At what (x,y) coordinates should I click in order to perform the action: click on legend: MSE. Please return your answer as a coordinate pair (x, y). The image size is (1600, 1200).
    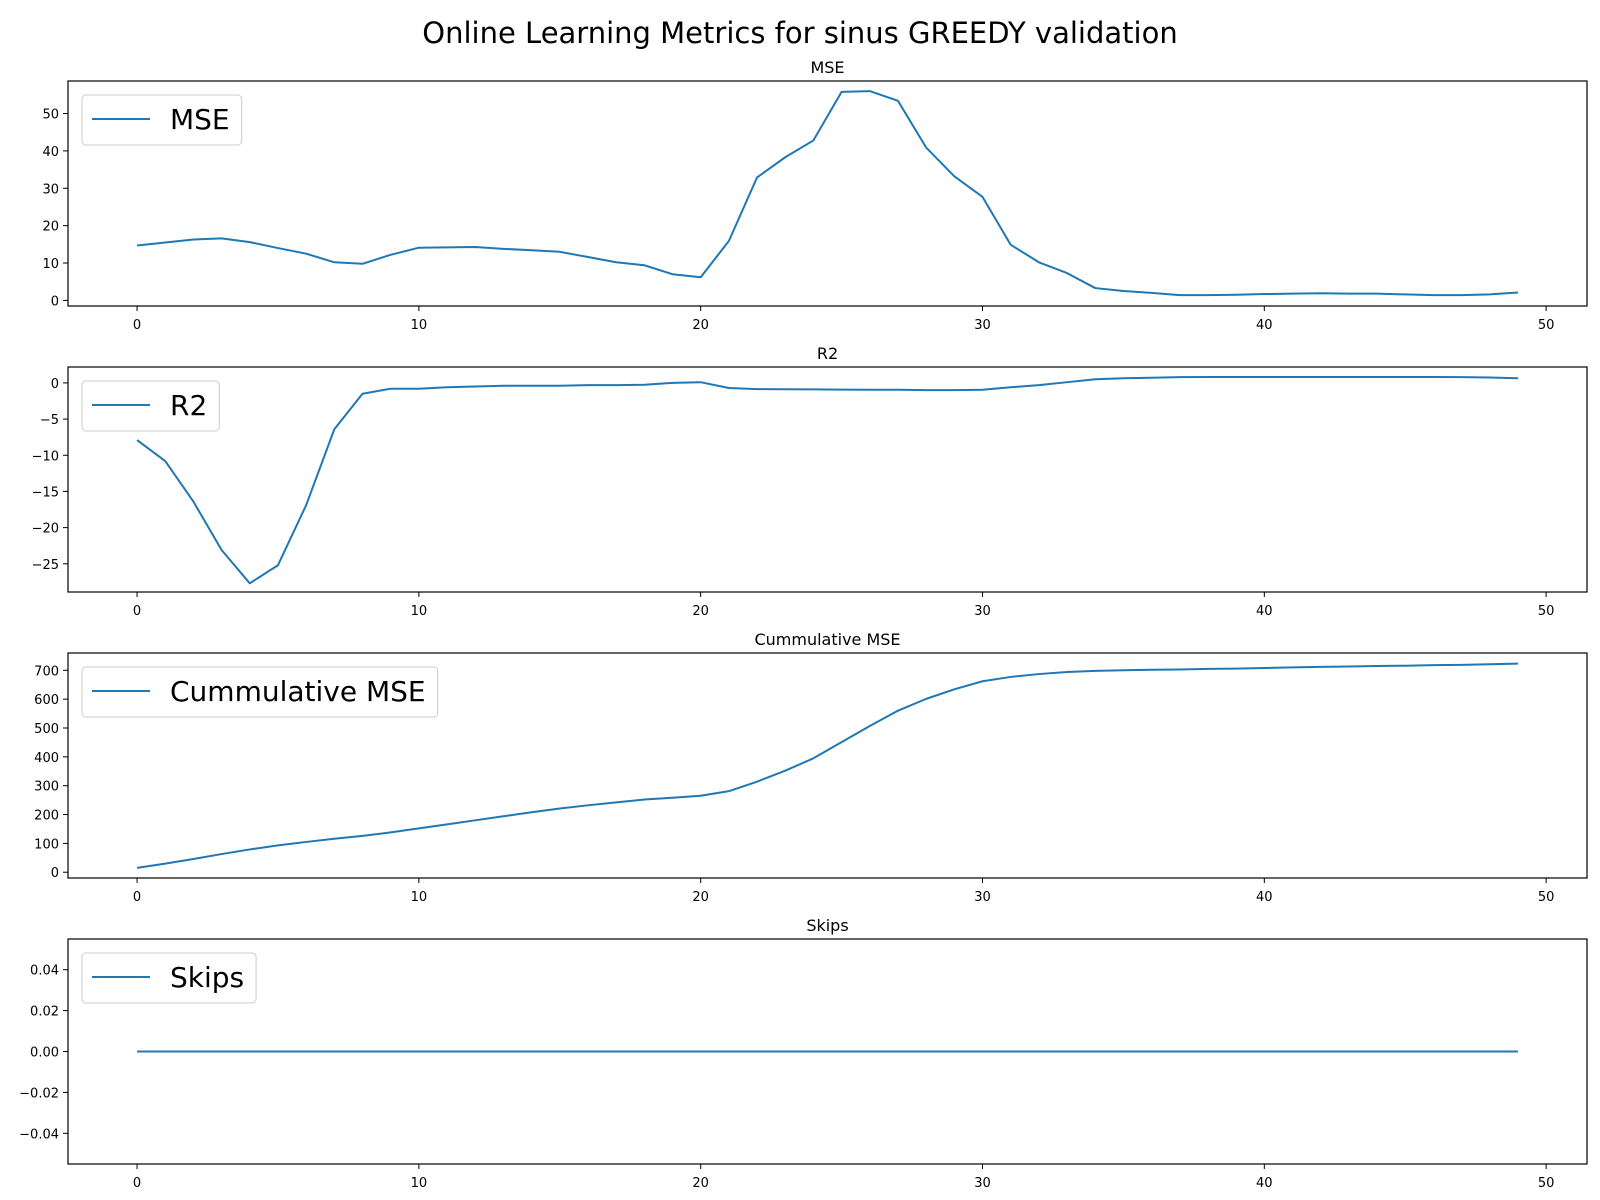
    Looking at the image, I should click on (162, 120).